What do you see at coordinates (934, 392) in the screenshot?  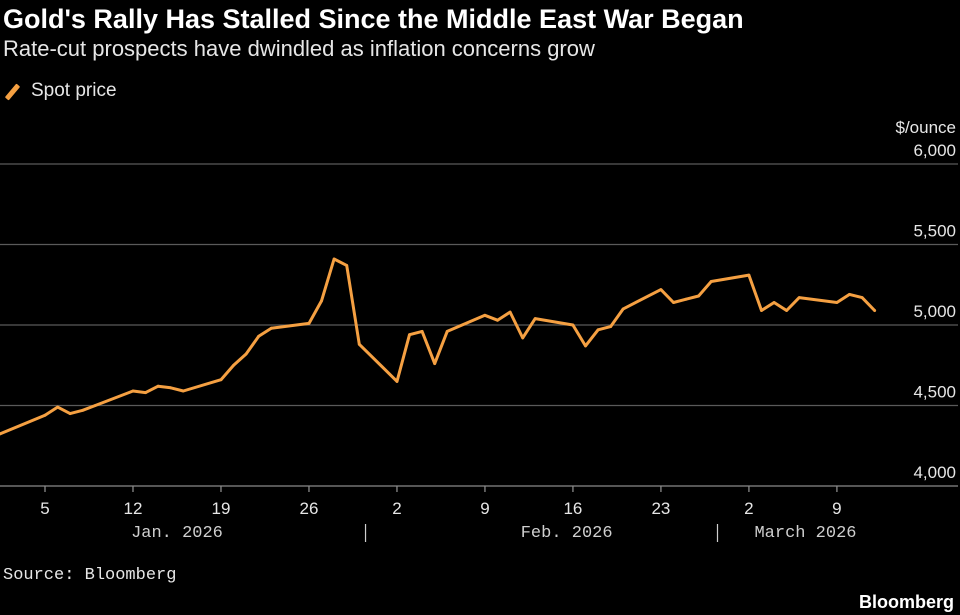 I see `y-tick-label-4500: 4,500` at bounding box center [934, 392].